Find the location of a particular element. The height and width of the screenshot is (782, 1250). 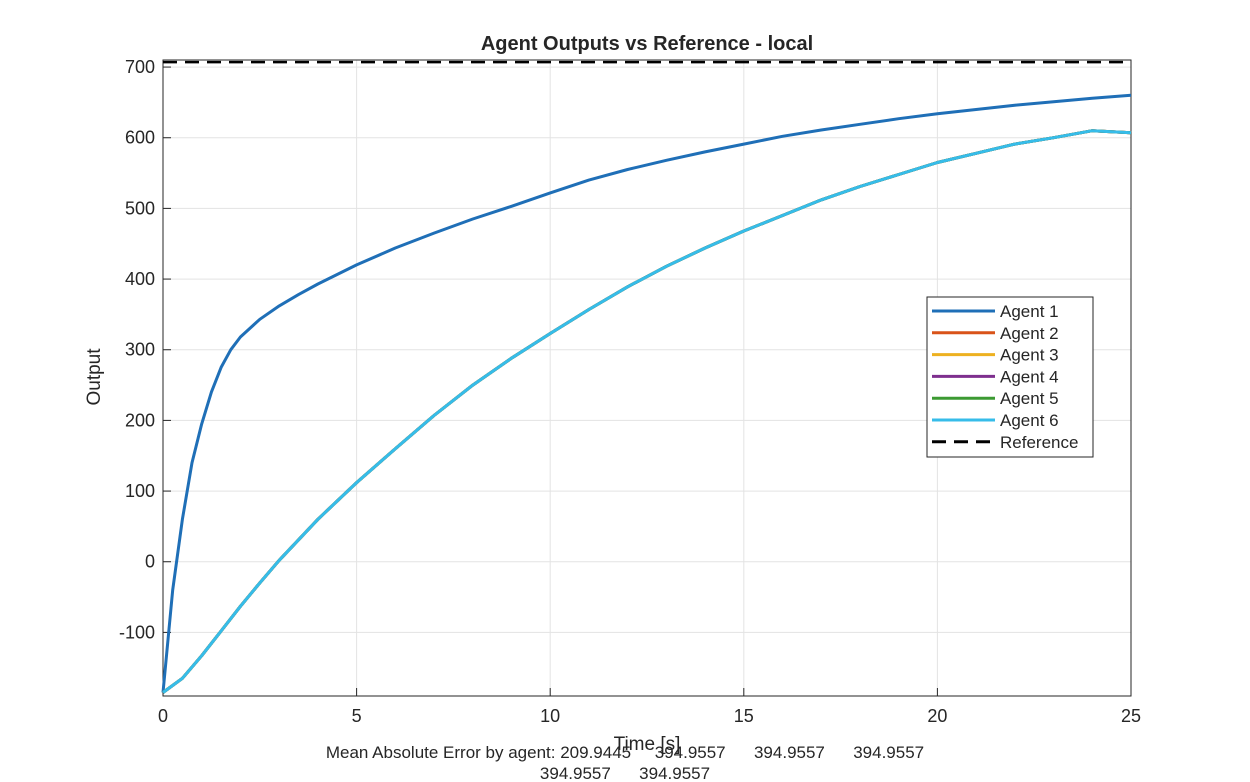

y-tick-label: -100 is located at coordinates (137, 632).